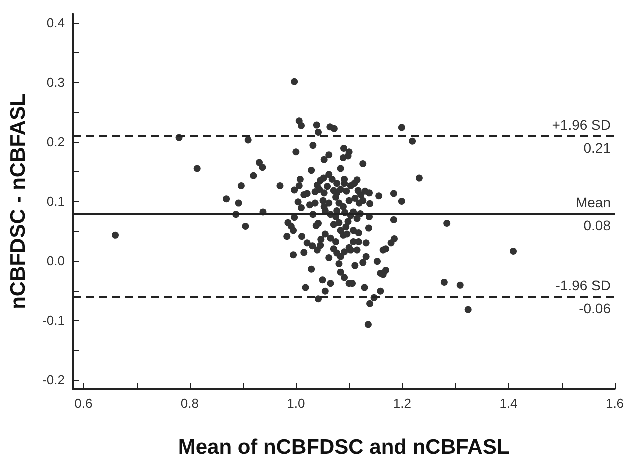 This screenshot has height=463, width=633. I want to click on ref-line-label: +1.96 SD, so click(581, 125).